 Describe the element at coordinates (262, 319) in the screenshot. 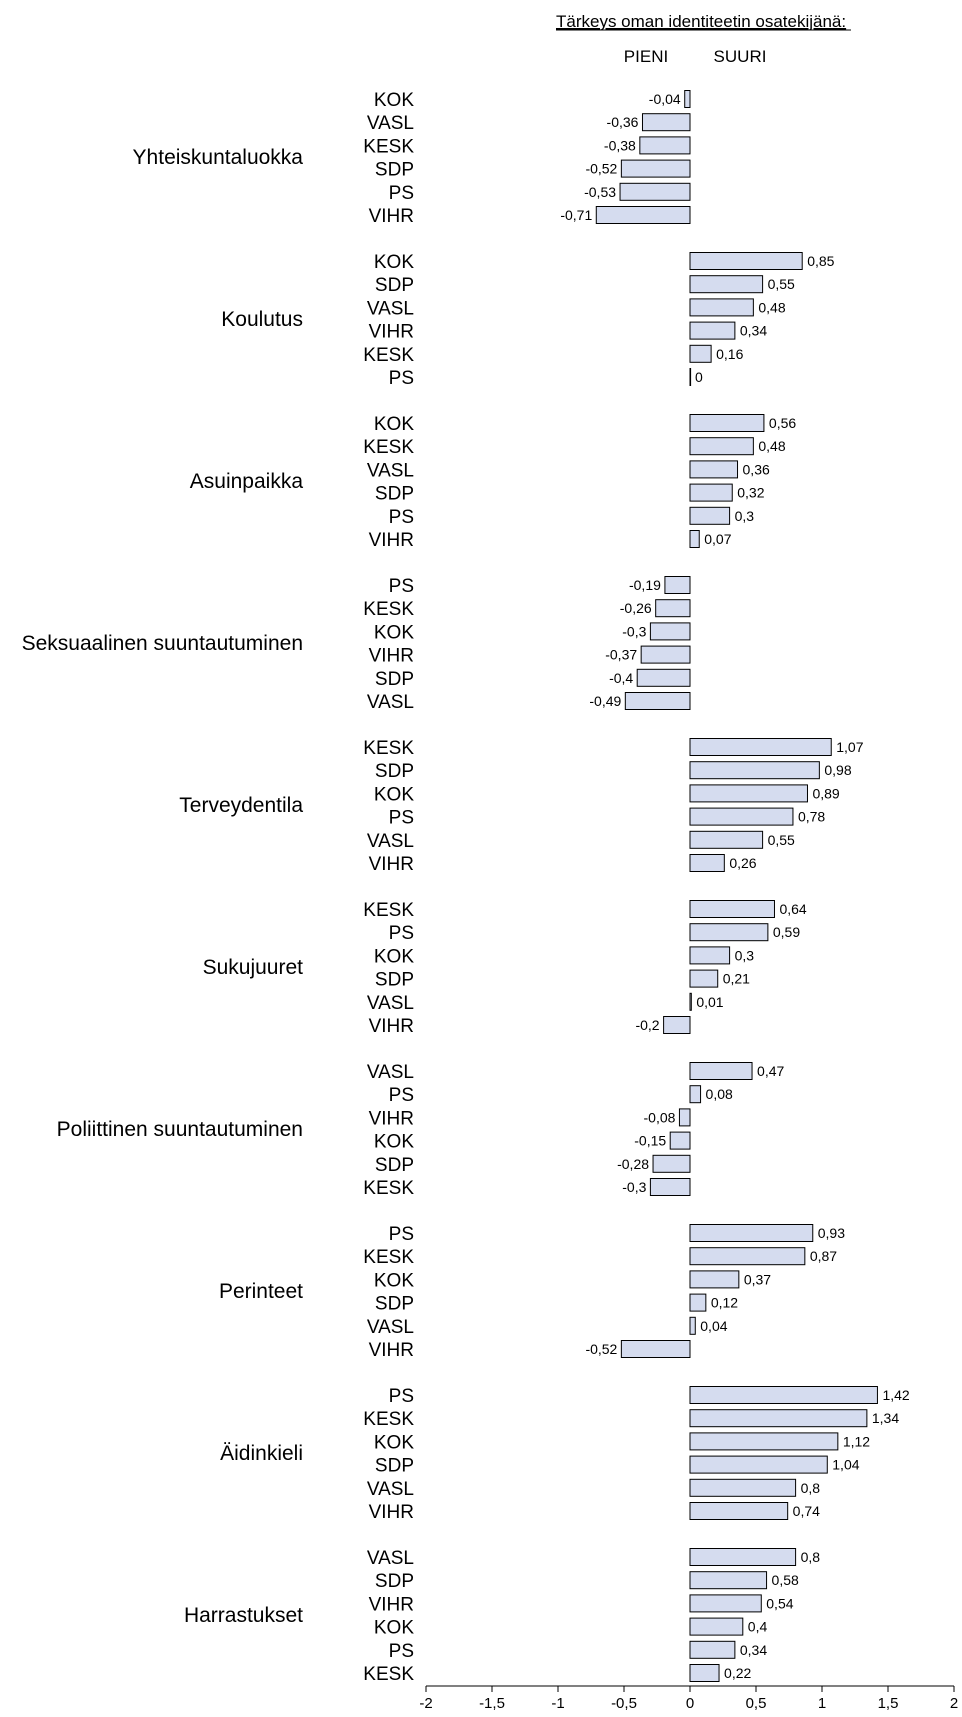

I see `category-label: Koulutus` at that location.